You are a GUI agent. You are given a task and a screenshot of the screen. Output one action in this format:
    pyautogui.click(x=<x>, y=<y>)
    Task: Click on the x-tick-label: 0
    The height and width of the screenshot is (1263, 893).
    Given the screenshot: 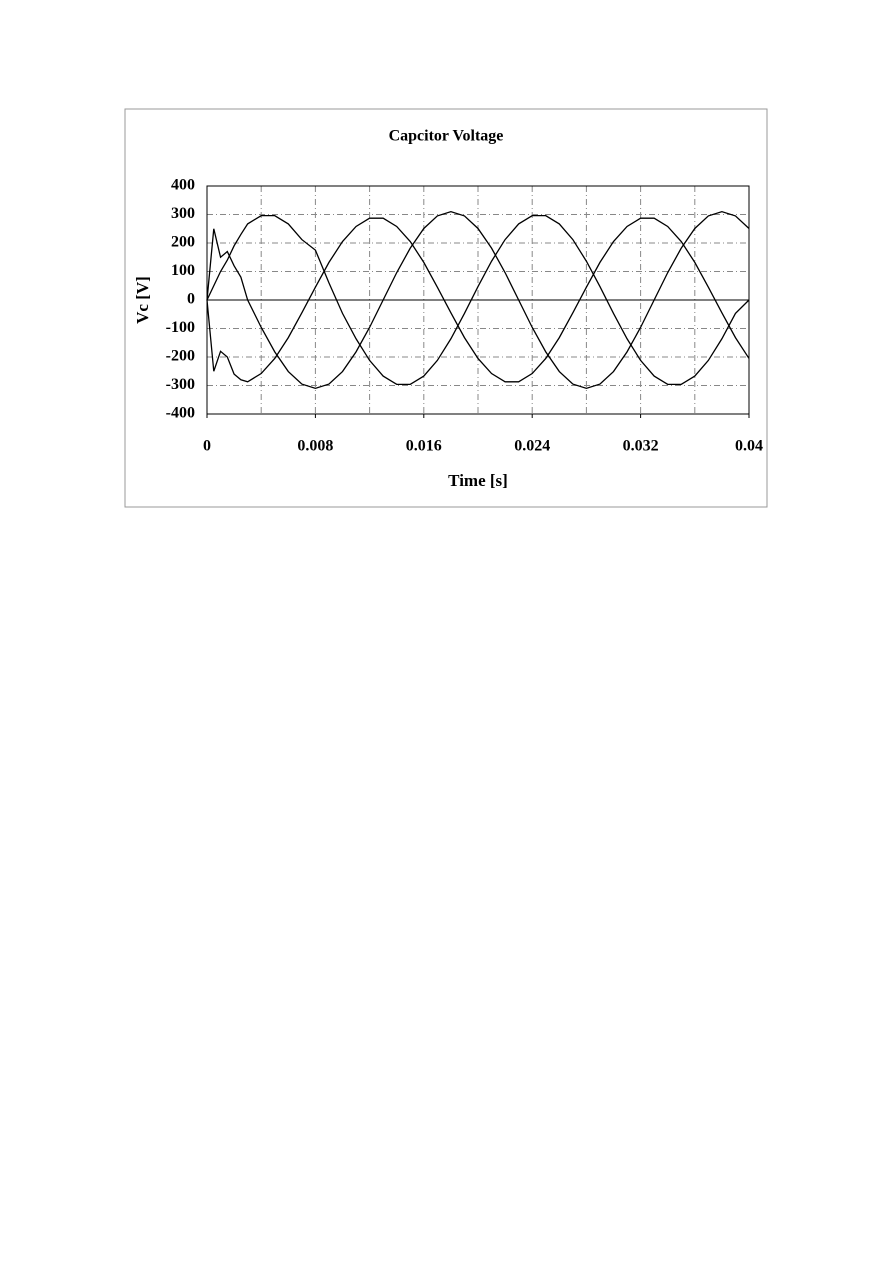 What is the action you would take?
    pyautogui.click(x=207, y=446)
    